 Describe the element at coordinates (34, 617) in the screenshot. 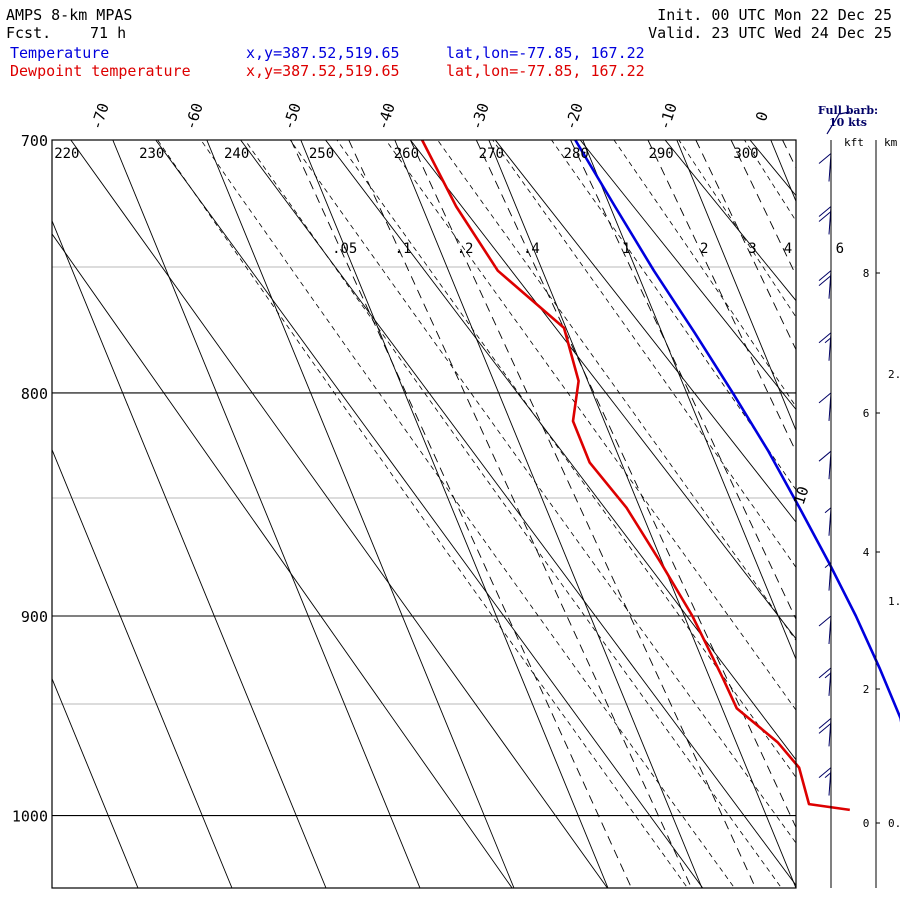

I see `pressure-tick-label: 900` at that location.